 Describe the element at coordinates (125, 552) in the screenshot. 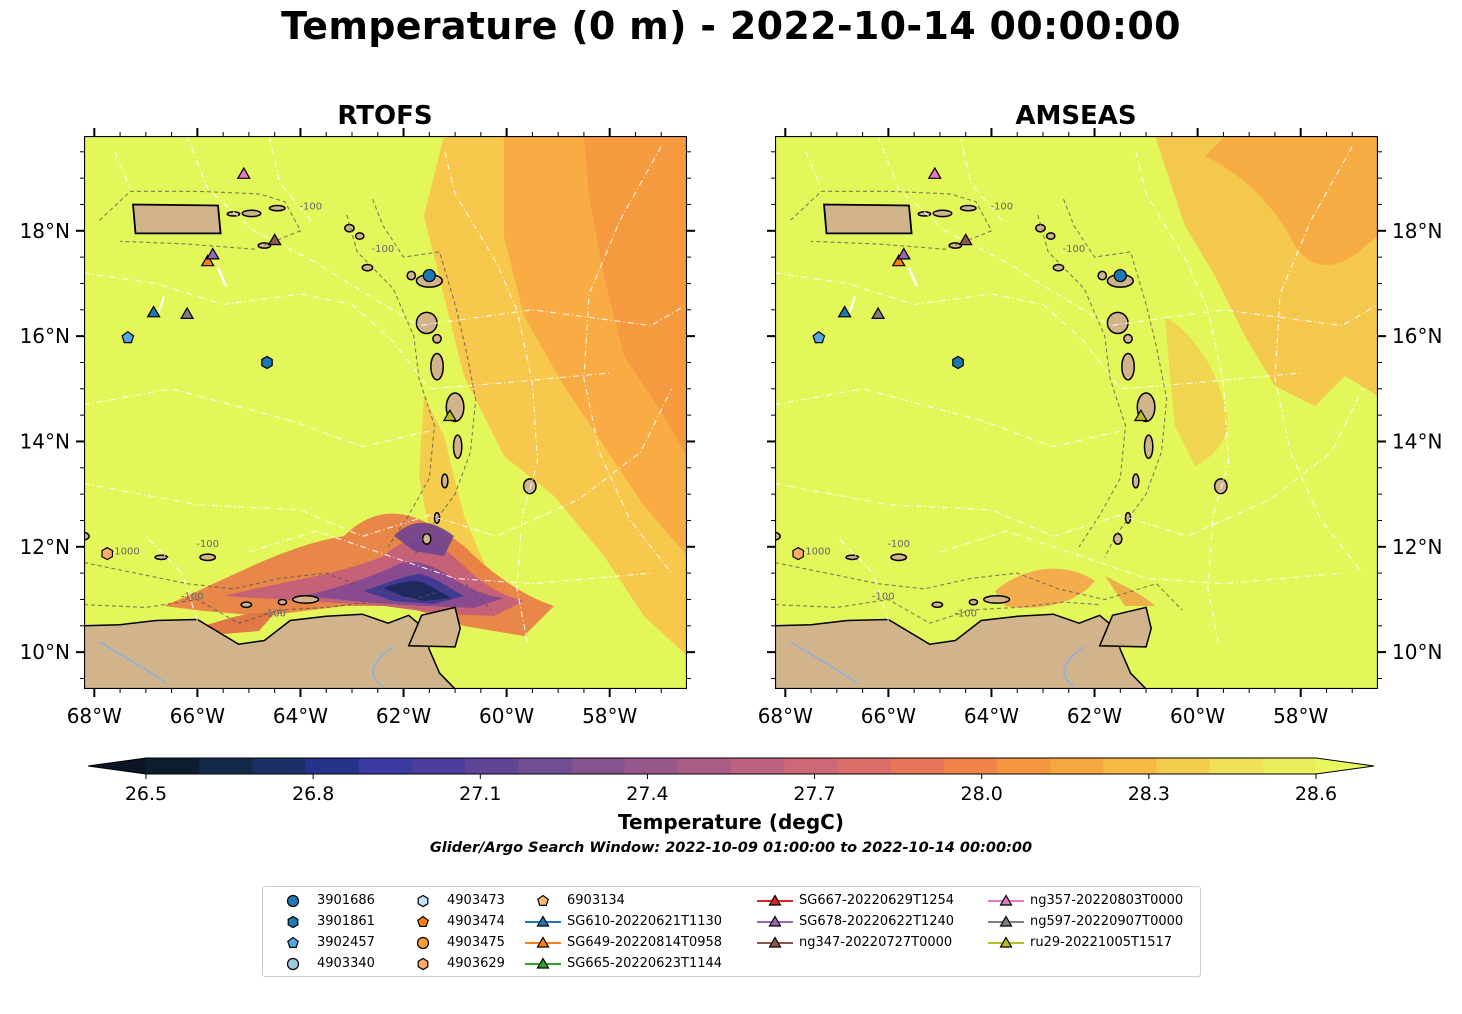

I see `contour-label: -1000` at that location.